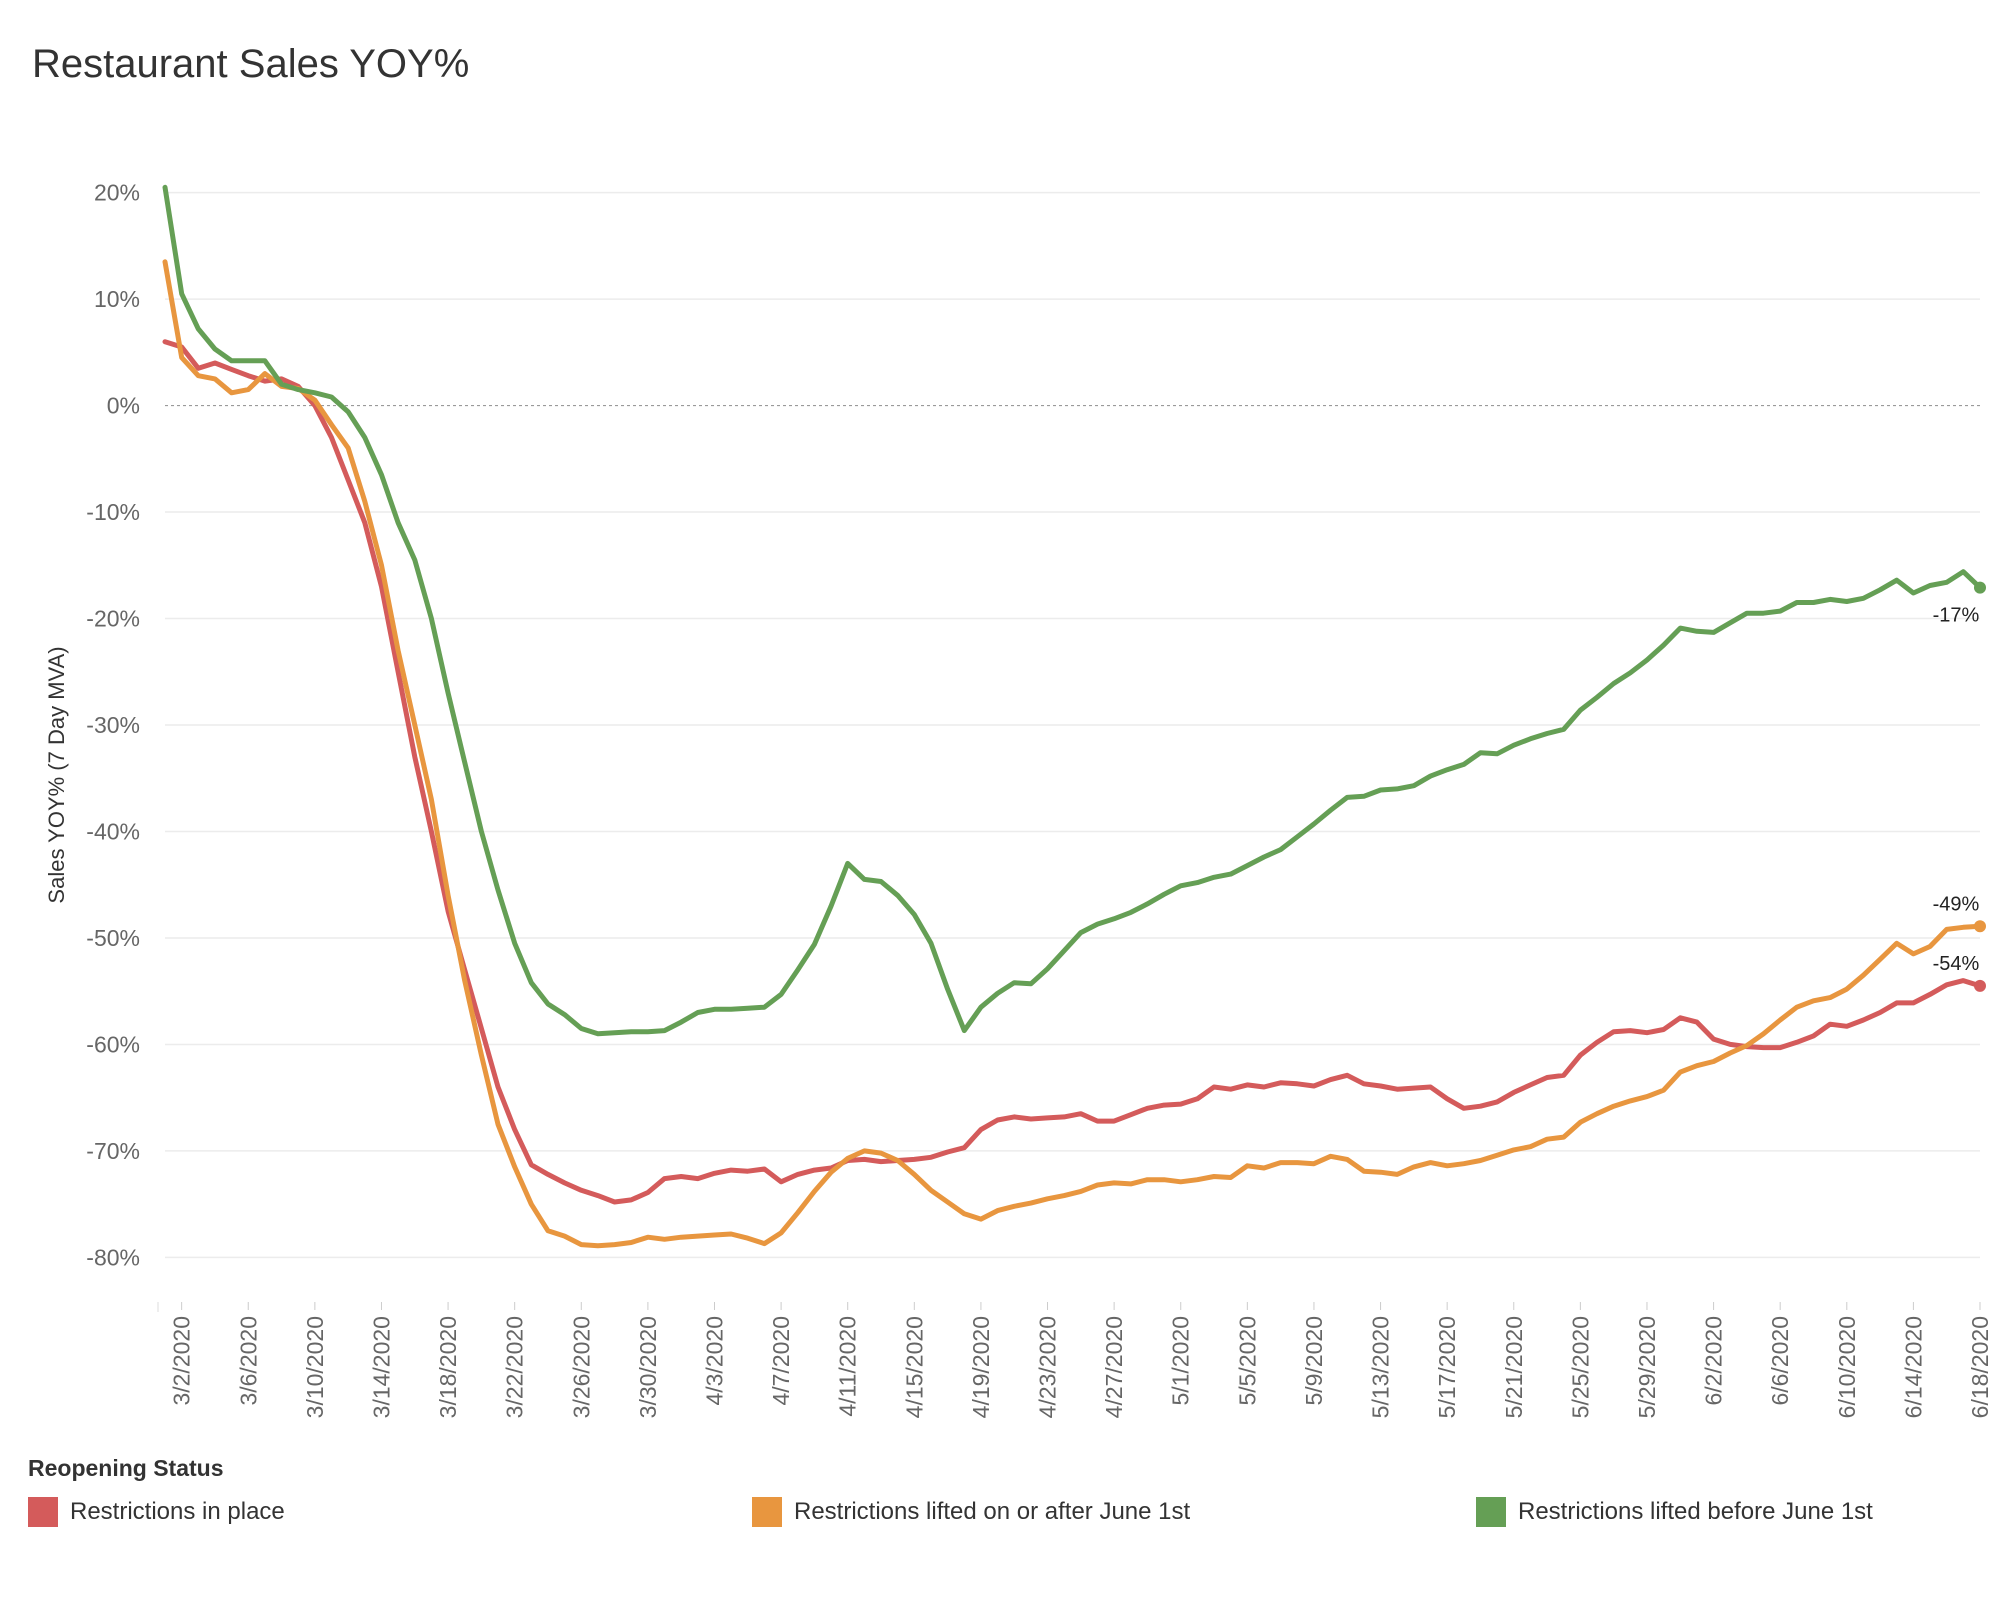 This screenshot has width=2000, height=1600. I want to click on x-tick-label: 3/2/2020, so click(182, 1361).